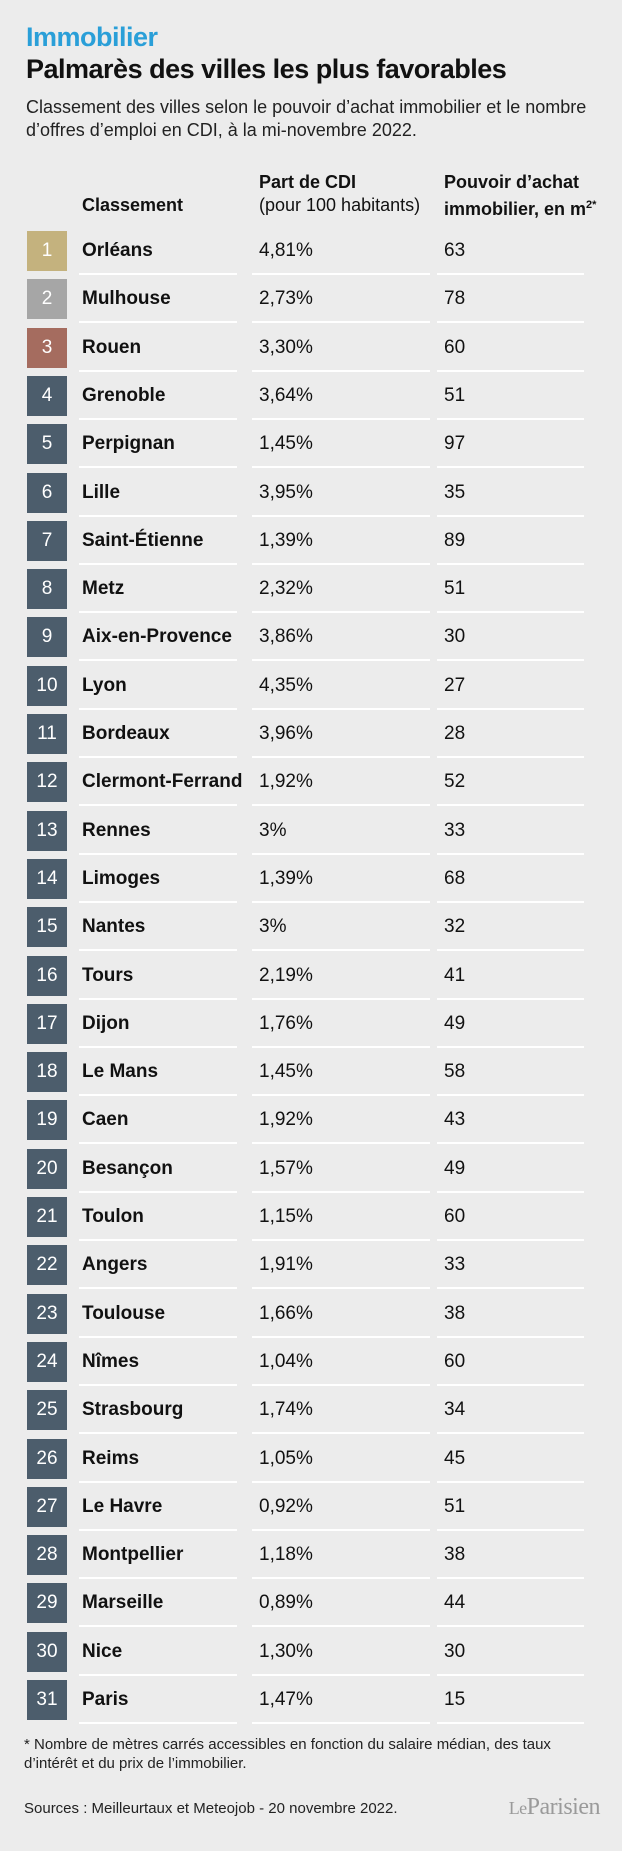 This screenshot has height=1851, width=622. What do you see at coordinates (111, 1361) in the screenshot?
I see `city-name: Nîmes` at bounding box center [111, 1361].